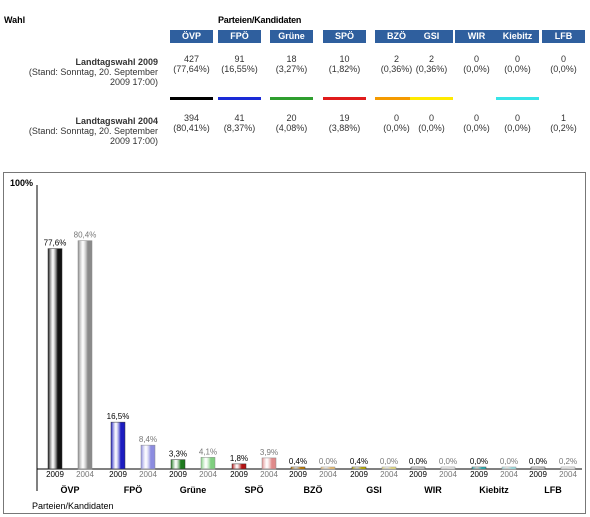  I want to click on vote-percent: (0,2%), so click(563, 128).